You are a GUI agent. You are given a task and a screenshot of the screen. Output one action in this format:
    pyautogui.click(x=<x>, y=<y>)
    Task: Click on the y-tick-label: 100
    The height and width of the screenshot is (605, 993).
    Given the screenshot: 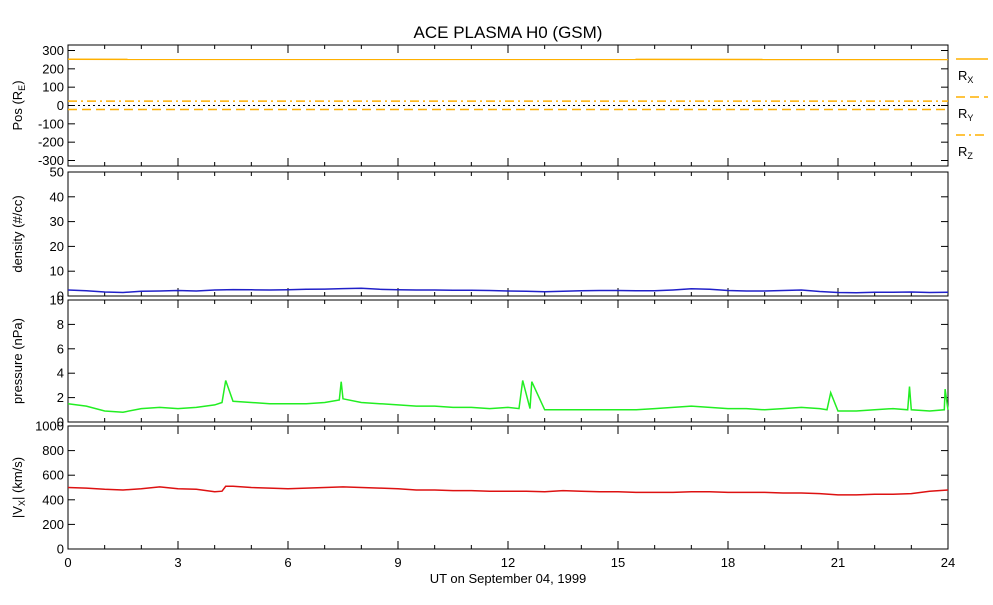 What is the action you would take?
    pyautogui.click(x=53, y=87)
    